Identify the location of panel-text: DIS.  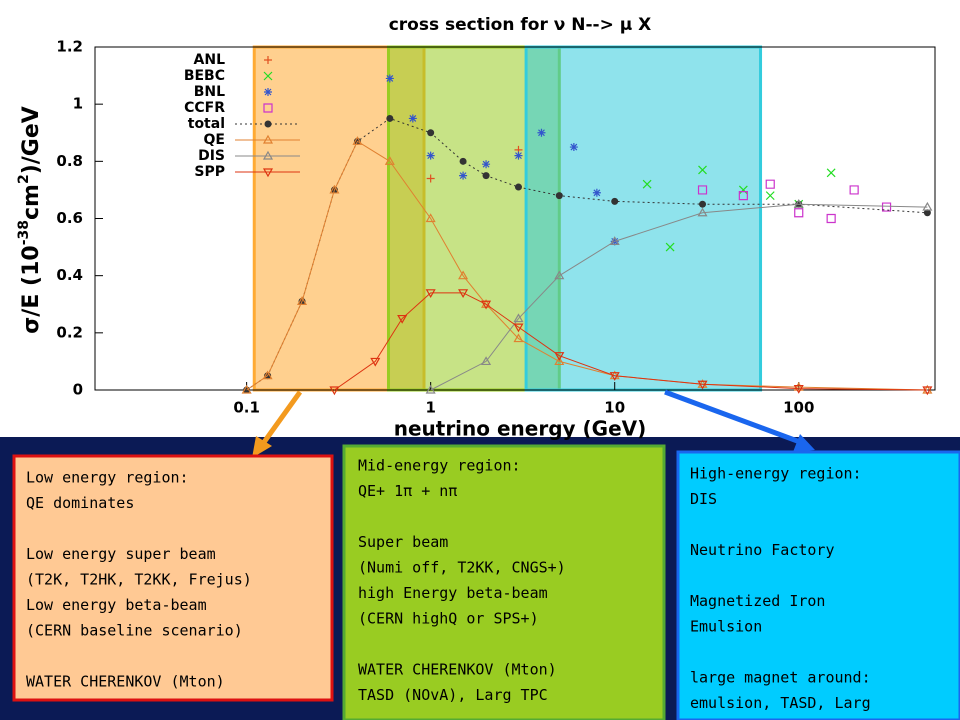
(703, 499).